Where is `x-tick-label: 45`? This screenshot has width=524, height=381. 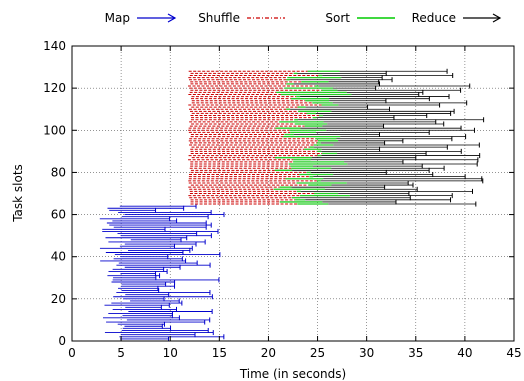
x-tick-label: 45 is located at coordinates (513, 353).